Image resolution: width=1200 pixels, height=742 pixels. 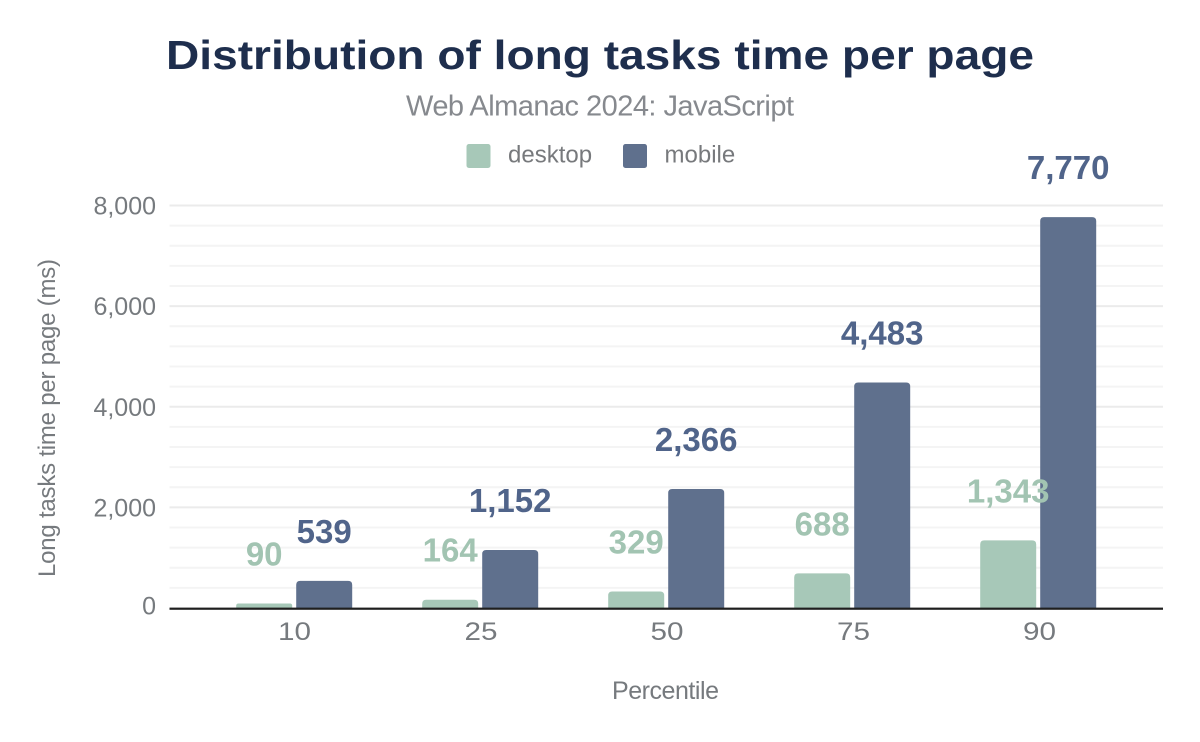 What do you see at coordinates (882, 332) in the screenshot?
I see `svg-text: 4,483` at bounding box center [882, 332].